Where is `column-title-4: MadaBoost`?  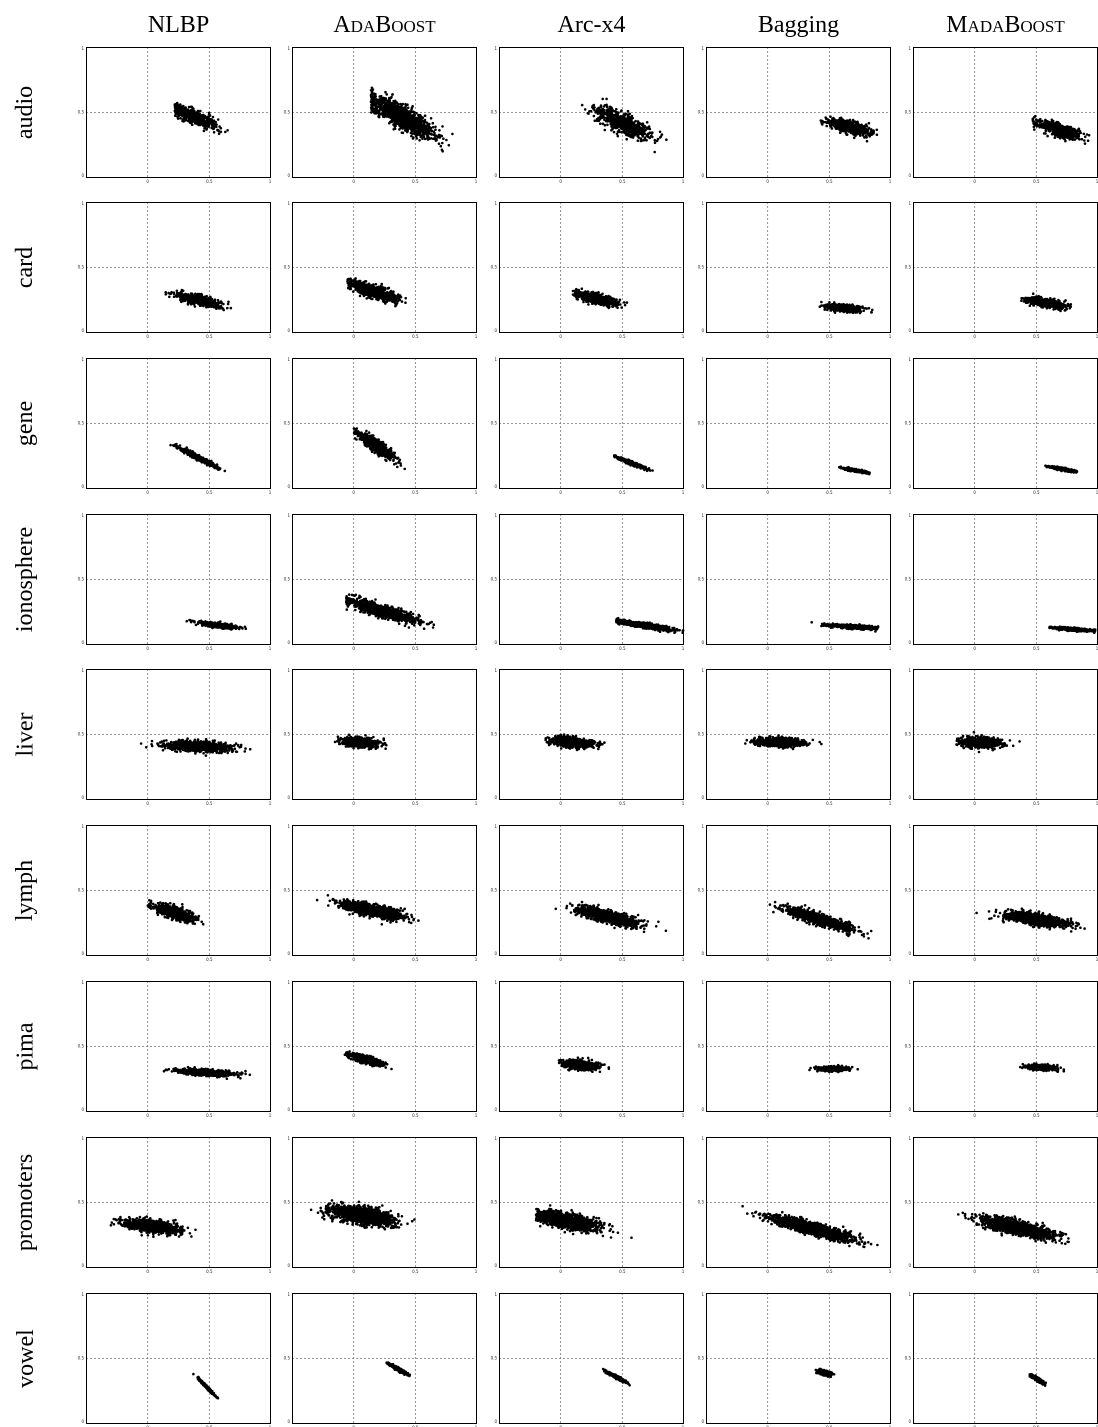 column-title-4: MadaBoost is located at coordinates (1005, 25).